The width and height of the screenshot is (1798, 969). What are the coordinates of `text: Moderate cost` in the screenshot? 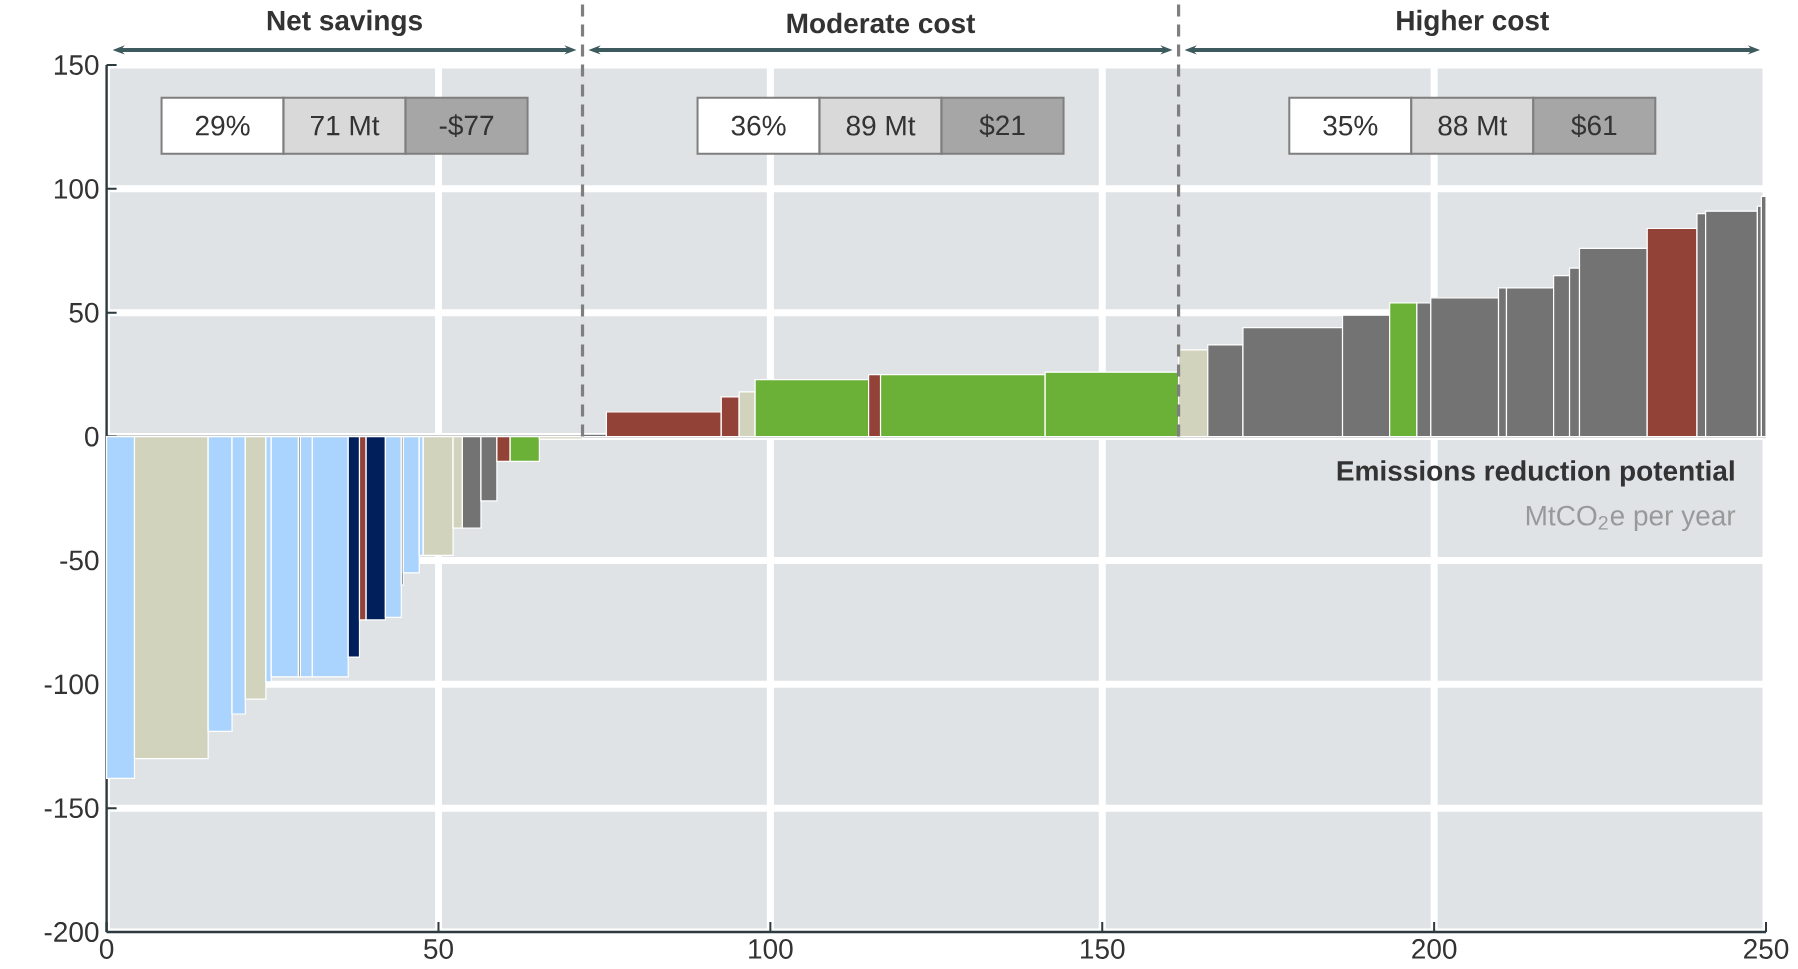 It's located at (881, 23).